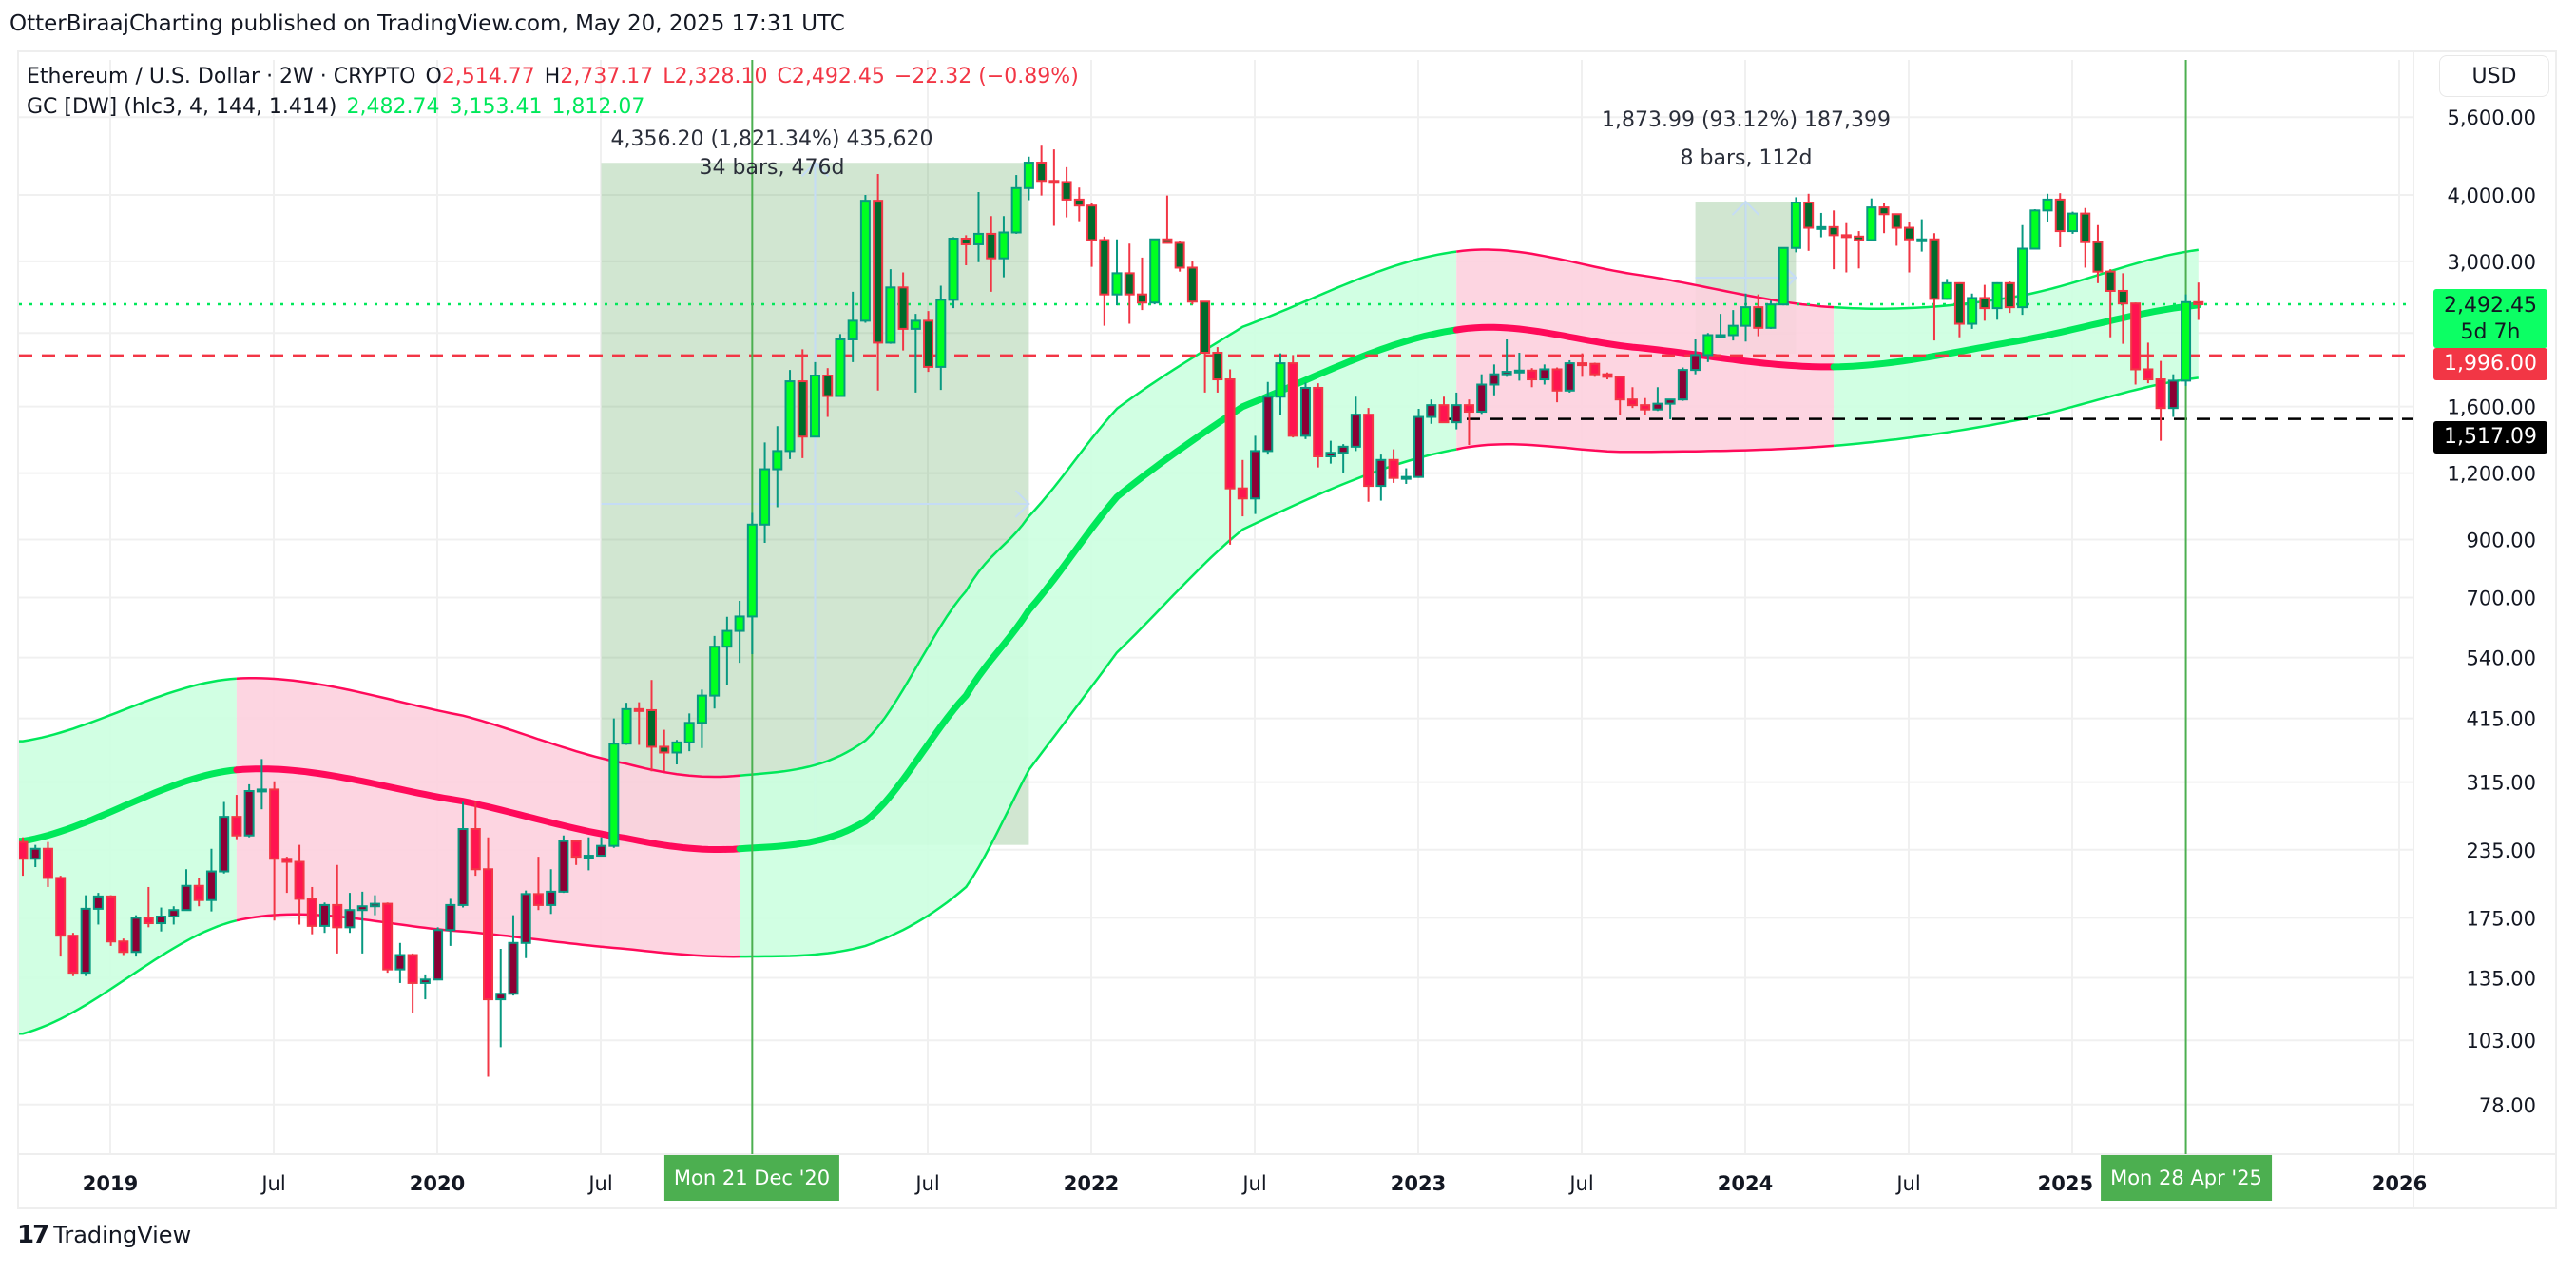  Describe the element at coordinates (128, 710) in the screenshot. I see `band-upper-line` at that location.